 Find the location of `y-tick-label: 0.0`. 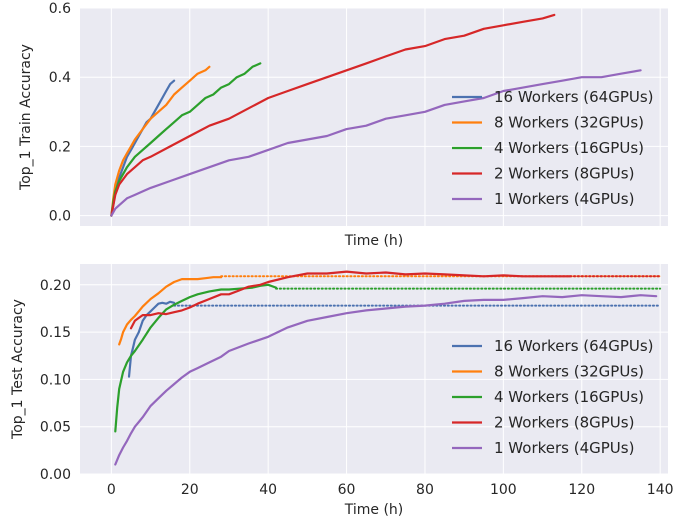

y-tick-label: 0.0 is located at coordinates (60, 217).